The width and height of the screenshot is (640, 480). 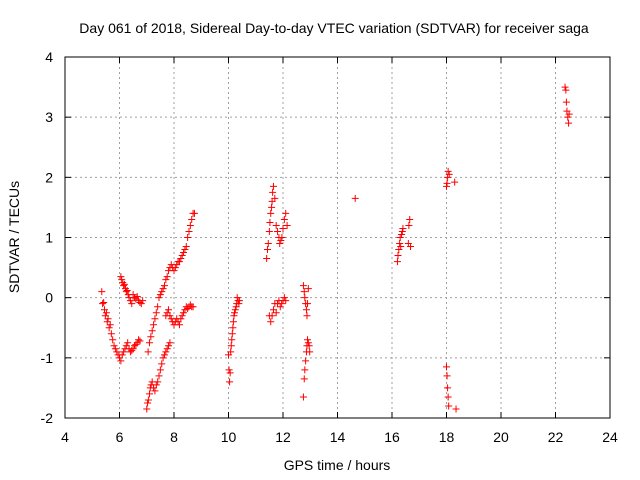 What do you see at coordinates (49, 57) in the screenshot?
I see `y-tick-label: 4` at bounding box center [49, 57].